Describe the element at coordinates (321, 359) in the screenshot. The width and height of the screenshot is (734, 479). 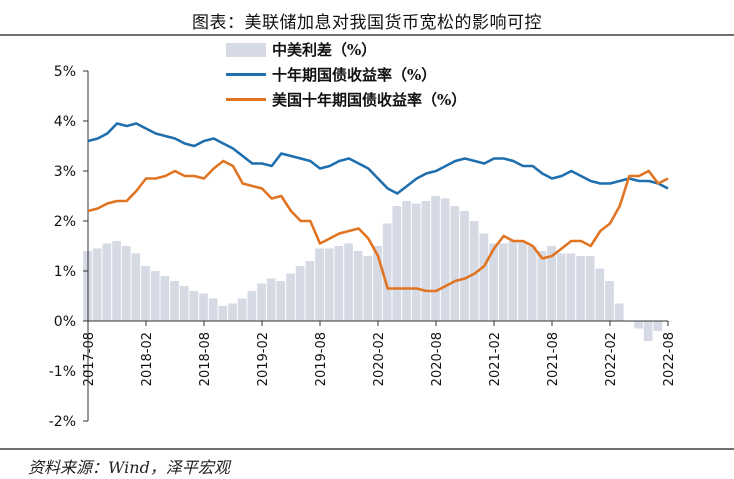
I see `x-tick-label: 2019-08` at that location.